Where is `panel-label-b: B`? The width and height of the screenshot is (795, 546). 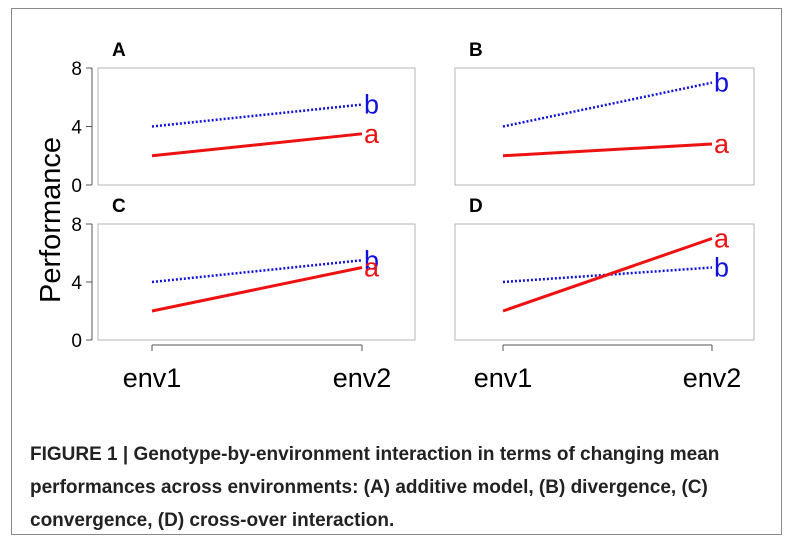
panel-label-b: B is located at coordinates (476, 50).